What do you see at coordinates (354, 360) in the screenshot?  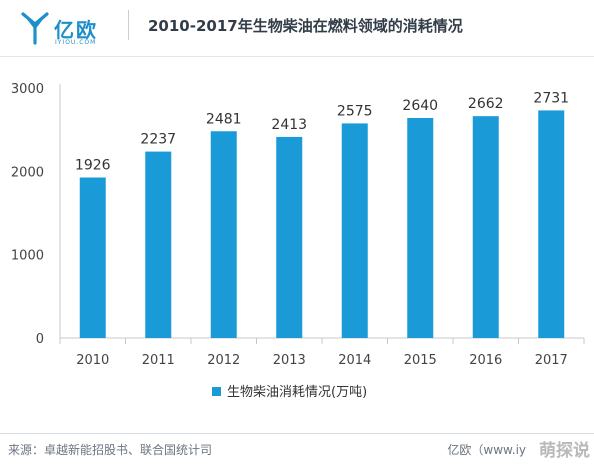 I see `x-tick-label: 2014` at bounding box center [354, 360].